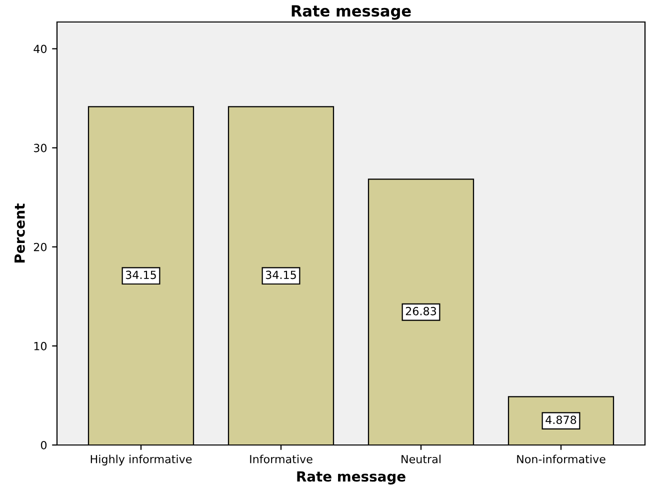 This screenshot has width=655, height=492. What do you see at coordinates (561, 420) in the screenshot?
I see `data-label: 4.878` at bounding box center [561, 420].